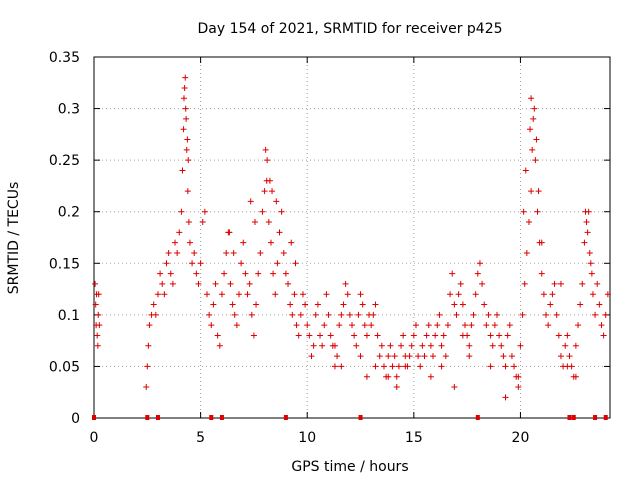  I want to click on y-tick-label: 0.25, so click(64, 161).